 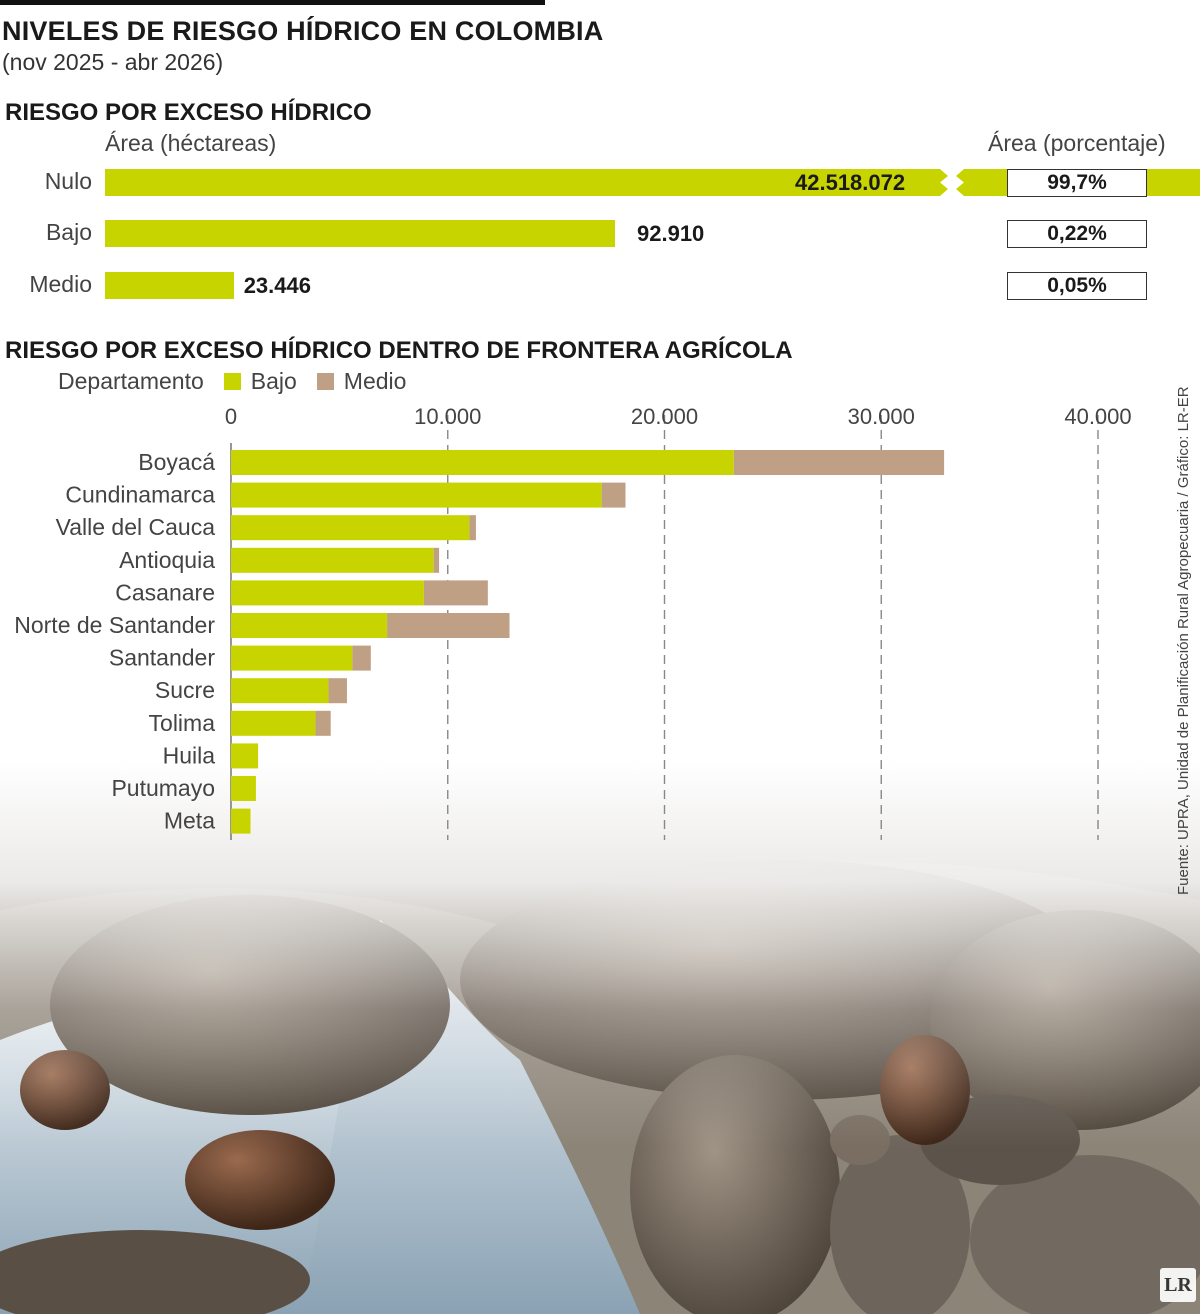 What do you see at coordinates (292, 658) in the screenshot?
I see `bar-bajo-santander` at bounding box center [292, 658].